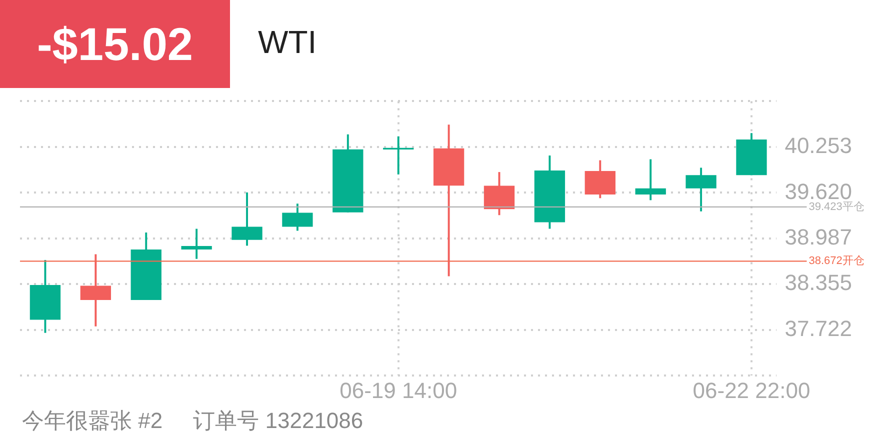 The height and width of the screenshot is (440, 880). Describe the element at coordinates (196, 243) in the screenshot. I see `candlestick` at that location.